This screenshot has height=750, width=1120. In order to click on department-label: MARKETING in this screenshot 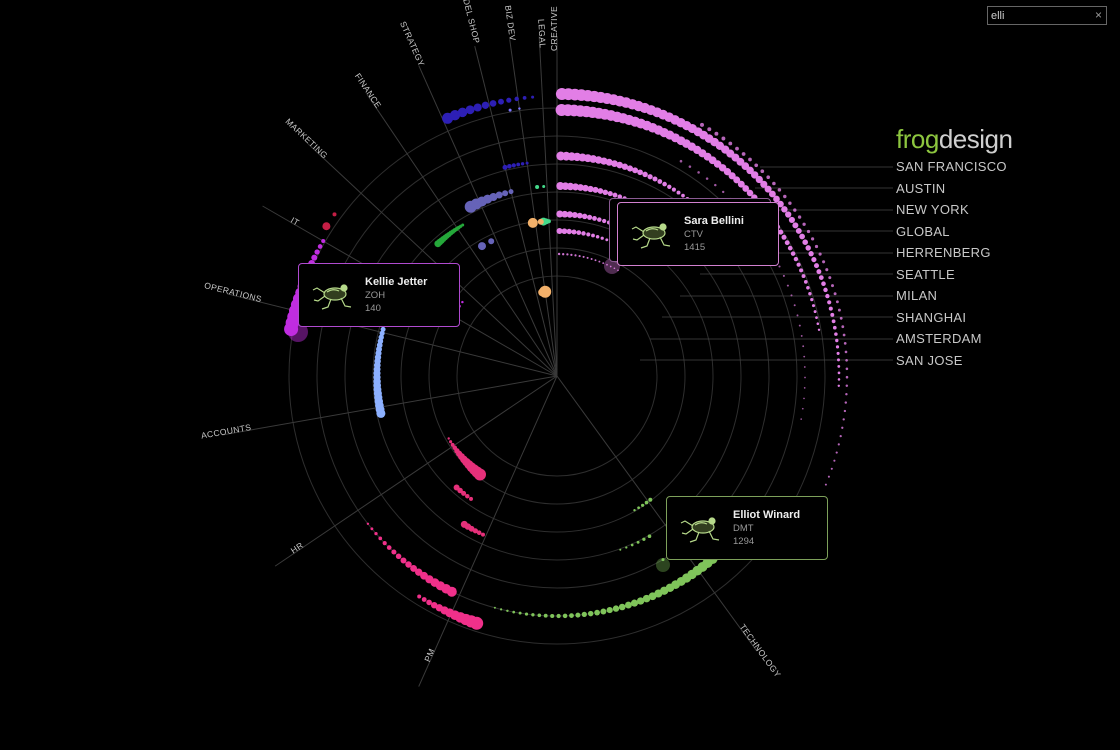, I will do `click(306, 138)`.